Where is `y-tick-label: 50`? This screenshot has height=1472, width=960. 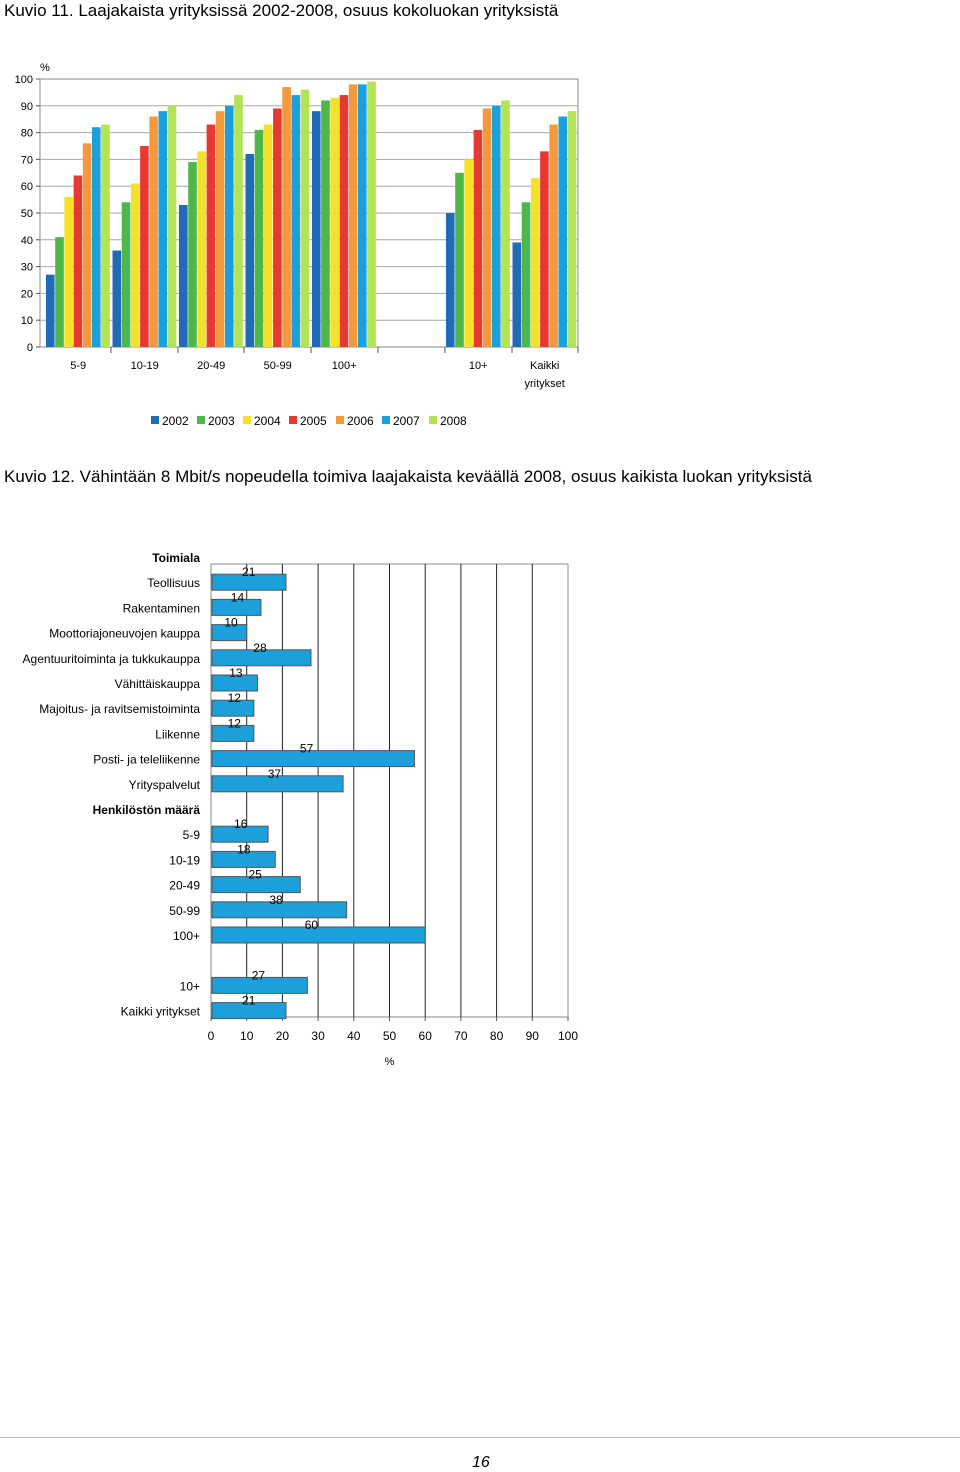 y-tick-label: 50 is located at coordinates (27, 214).